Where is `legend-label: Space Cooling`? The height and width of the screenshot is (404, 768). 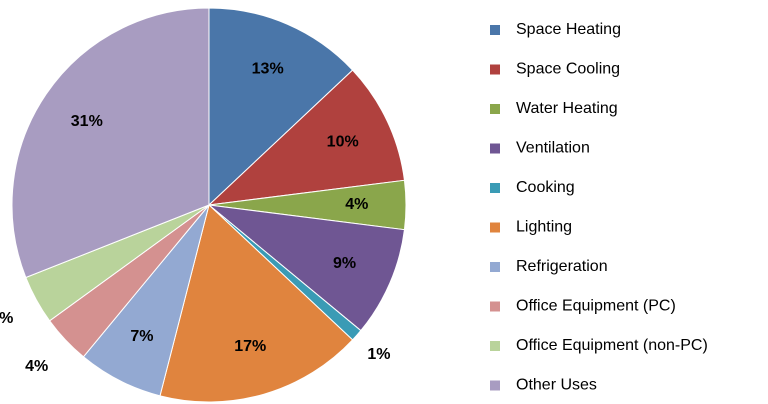
legend-label: Space Cooling is located at coordinates (568, 69).